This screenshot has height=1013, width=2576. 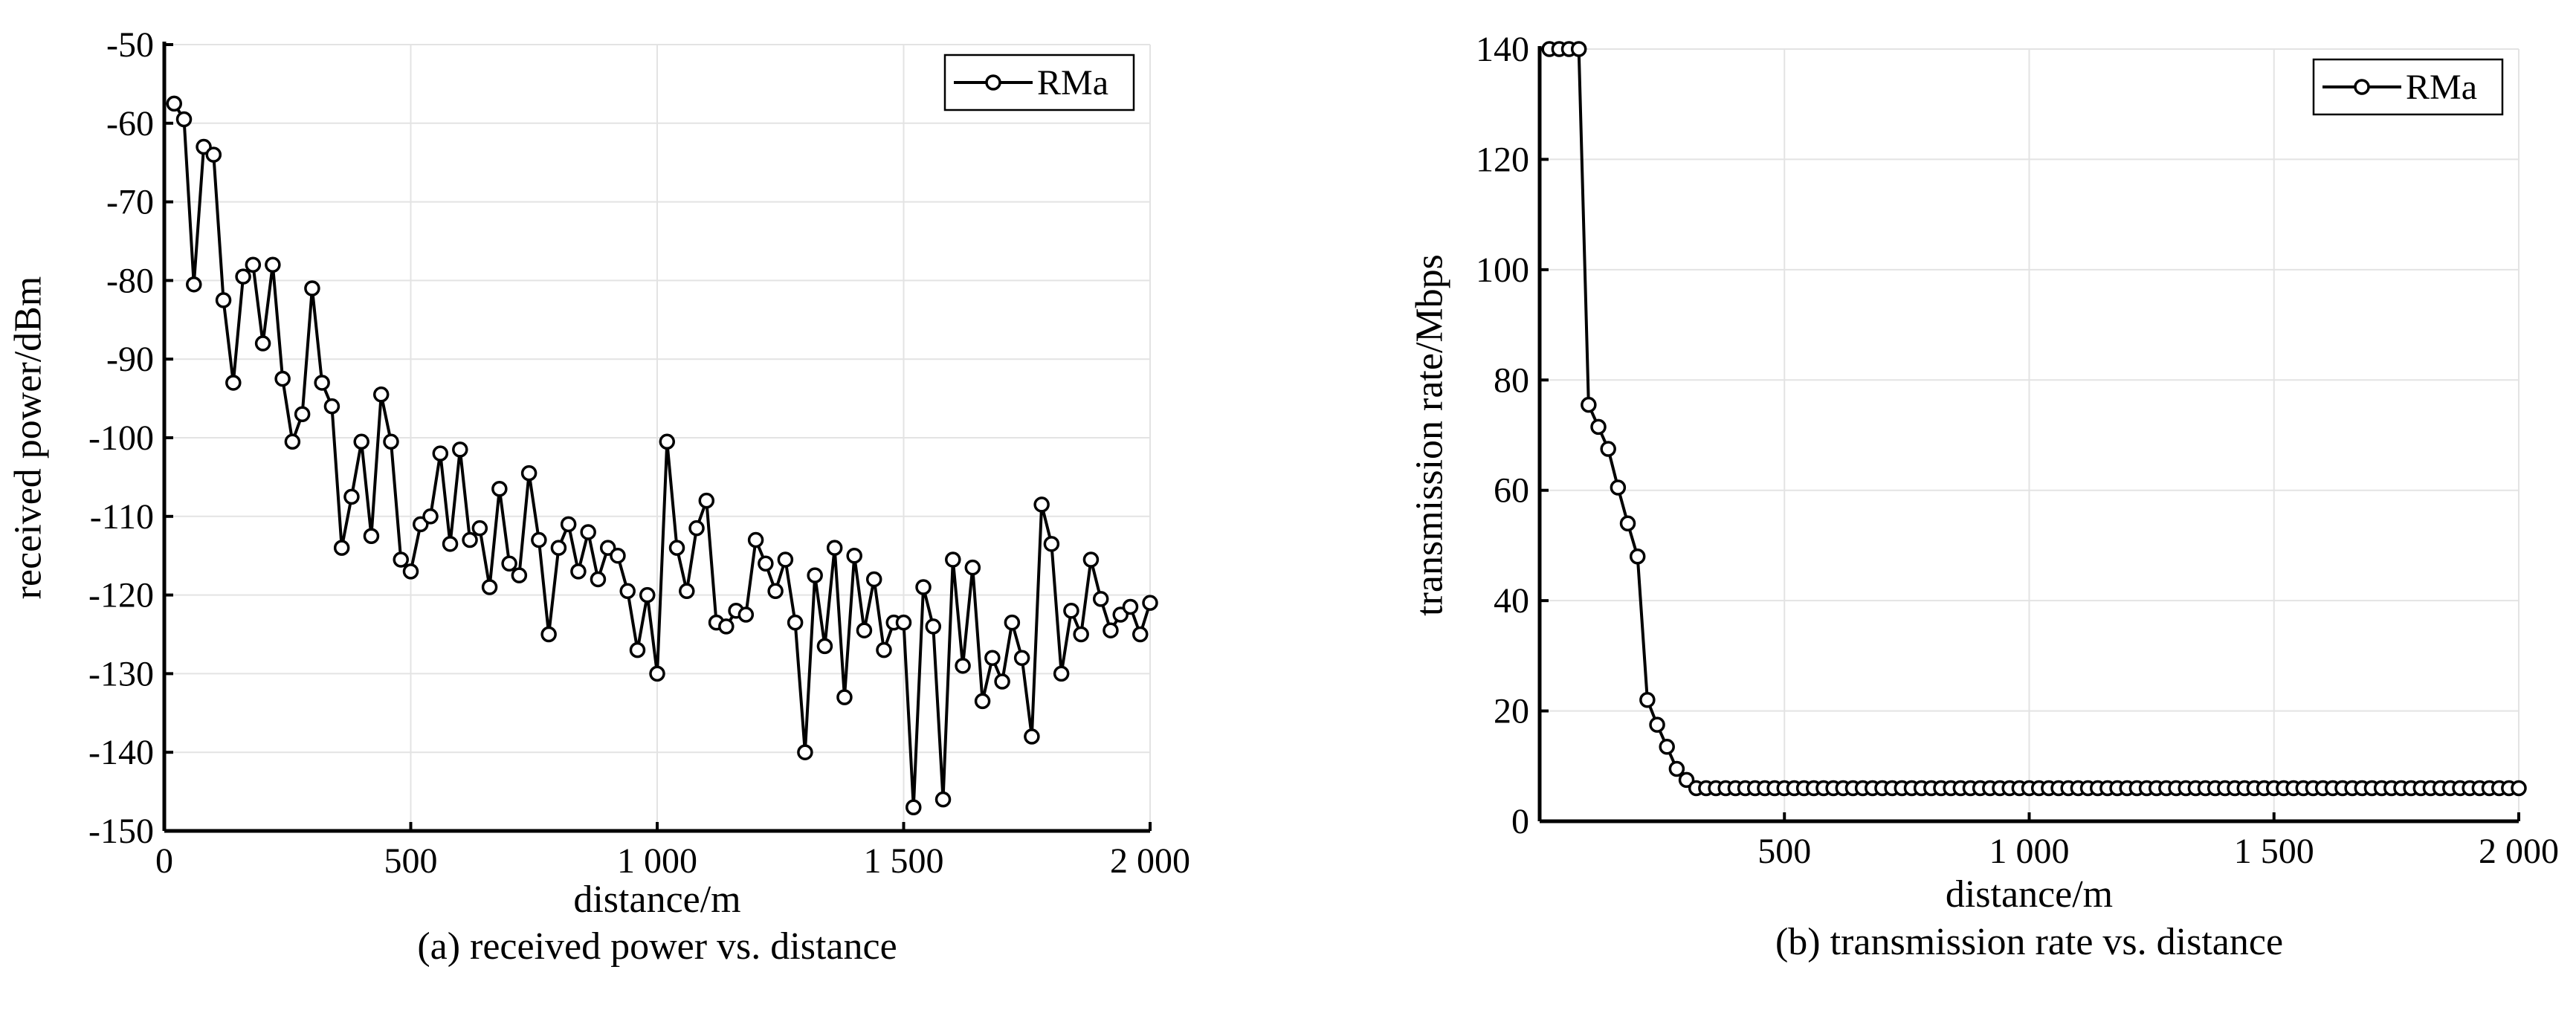 I want to click on y-tick-label: -90, so click(x=130, y=359).